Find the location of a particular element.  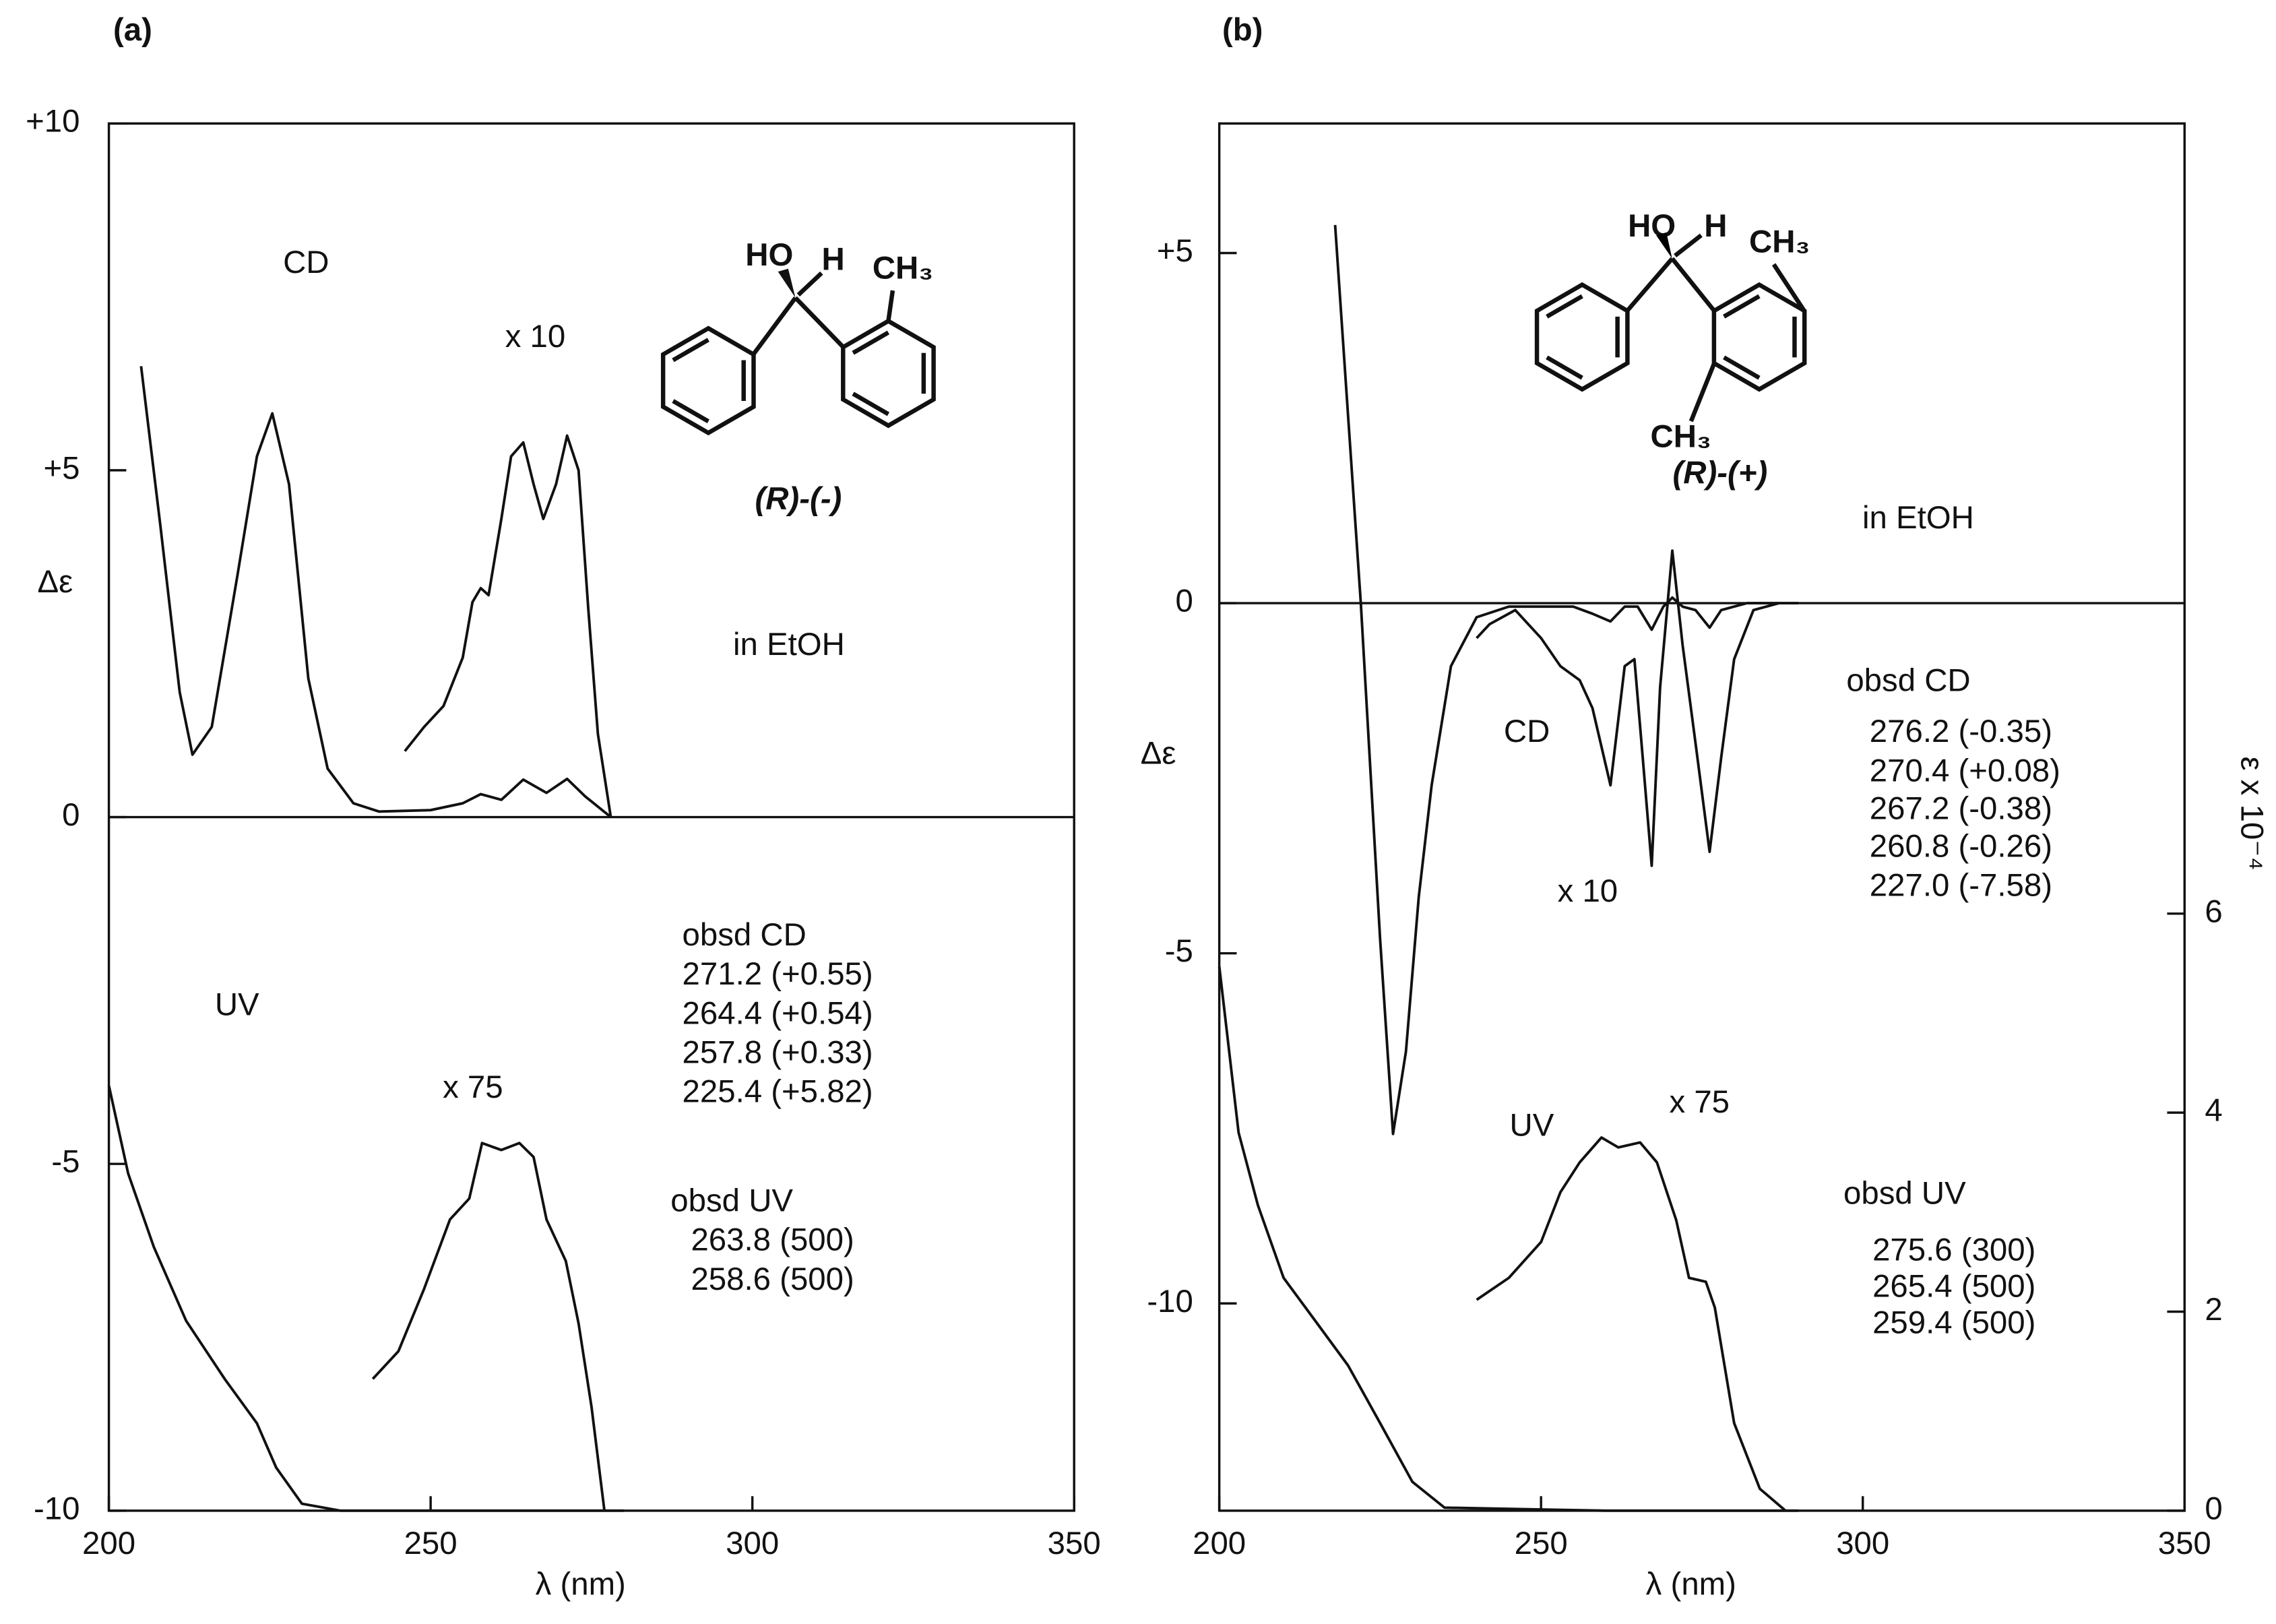

annotation: 264.4 (+0.54) is located at coordinates (778, 1013).